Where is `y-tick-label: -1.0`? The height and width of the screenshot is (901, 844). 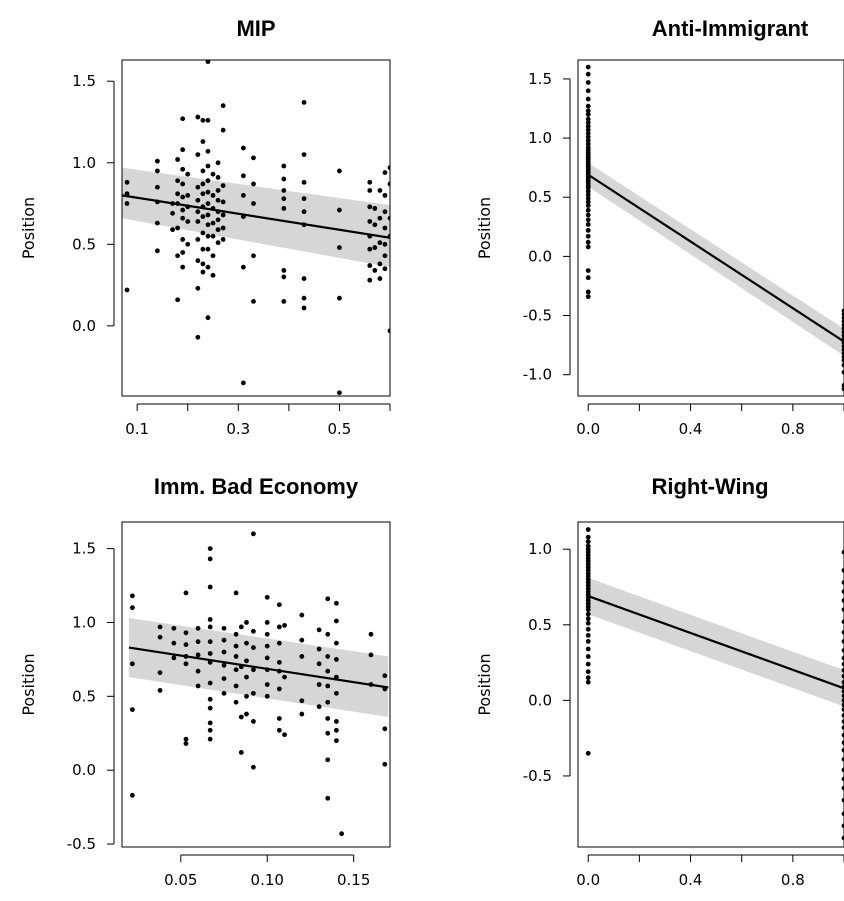 y-tick-label: -1.0 is located at coordinates (537, 375).